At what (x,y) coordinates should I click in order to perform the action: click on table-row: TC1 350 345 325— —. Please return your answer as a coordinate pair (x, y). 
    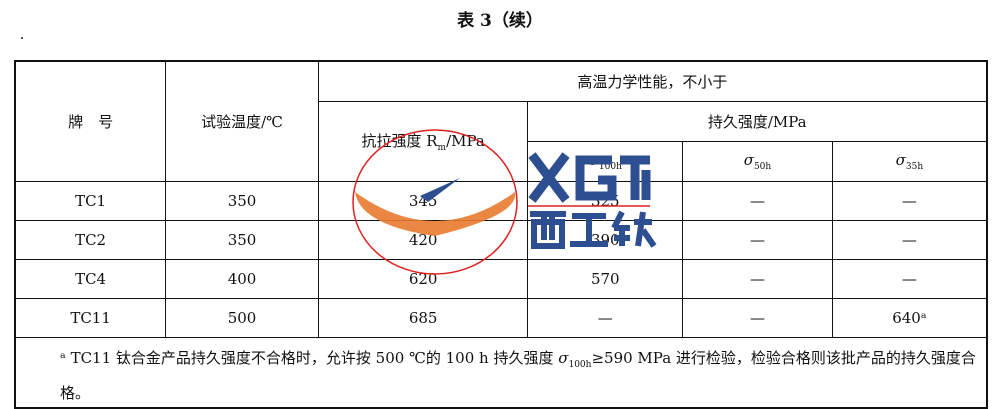
    Looking at the image, I should click on (501, 201).